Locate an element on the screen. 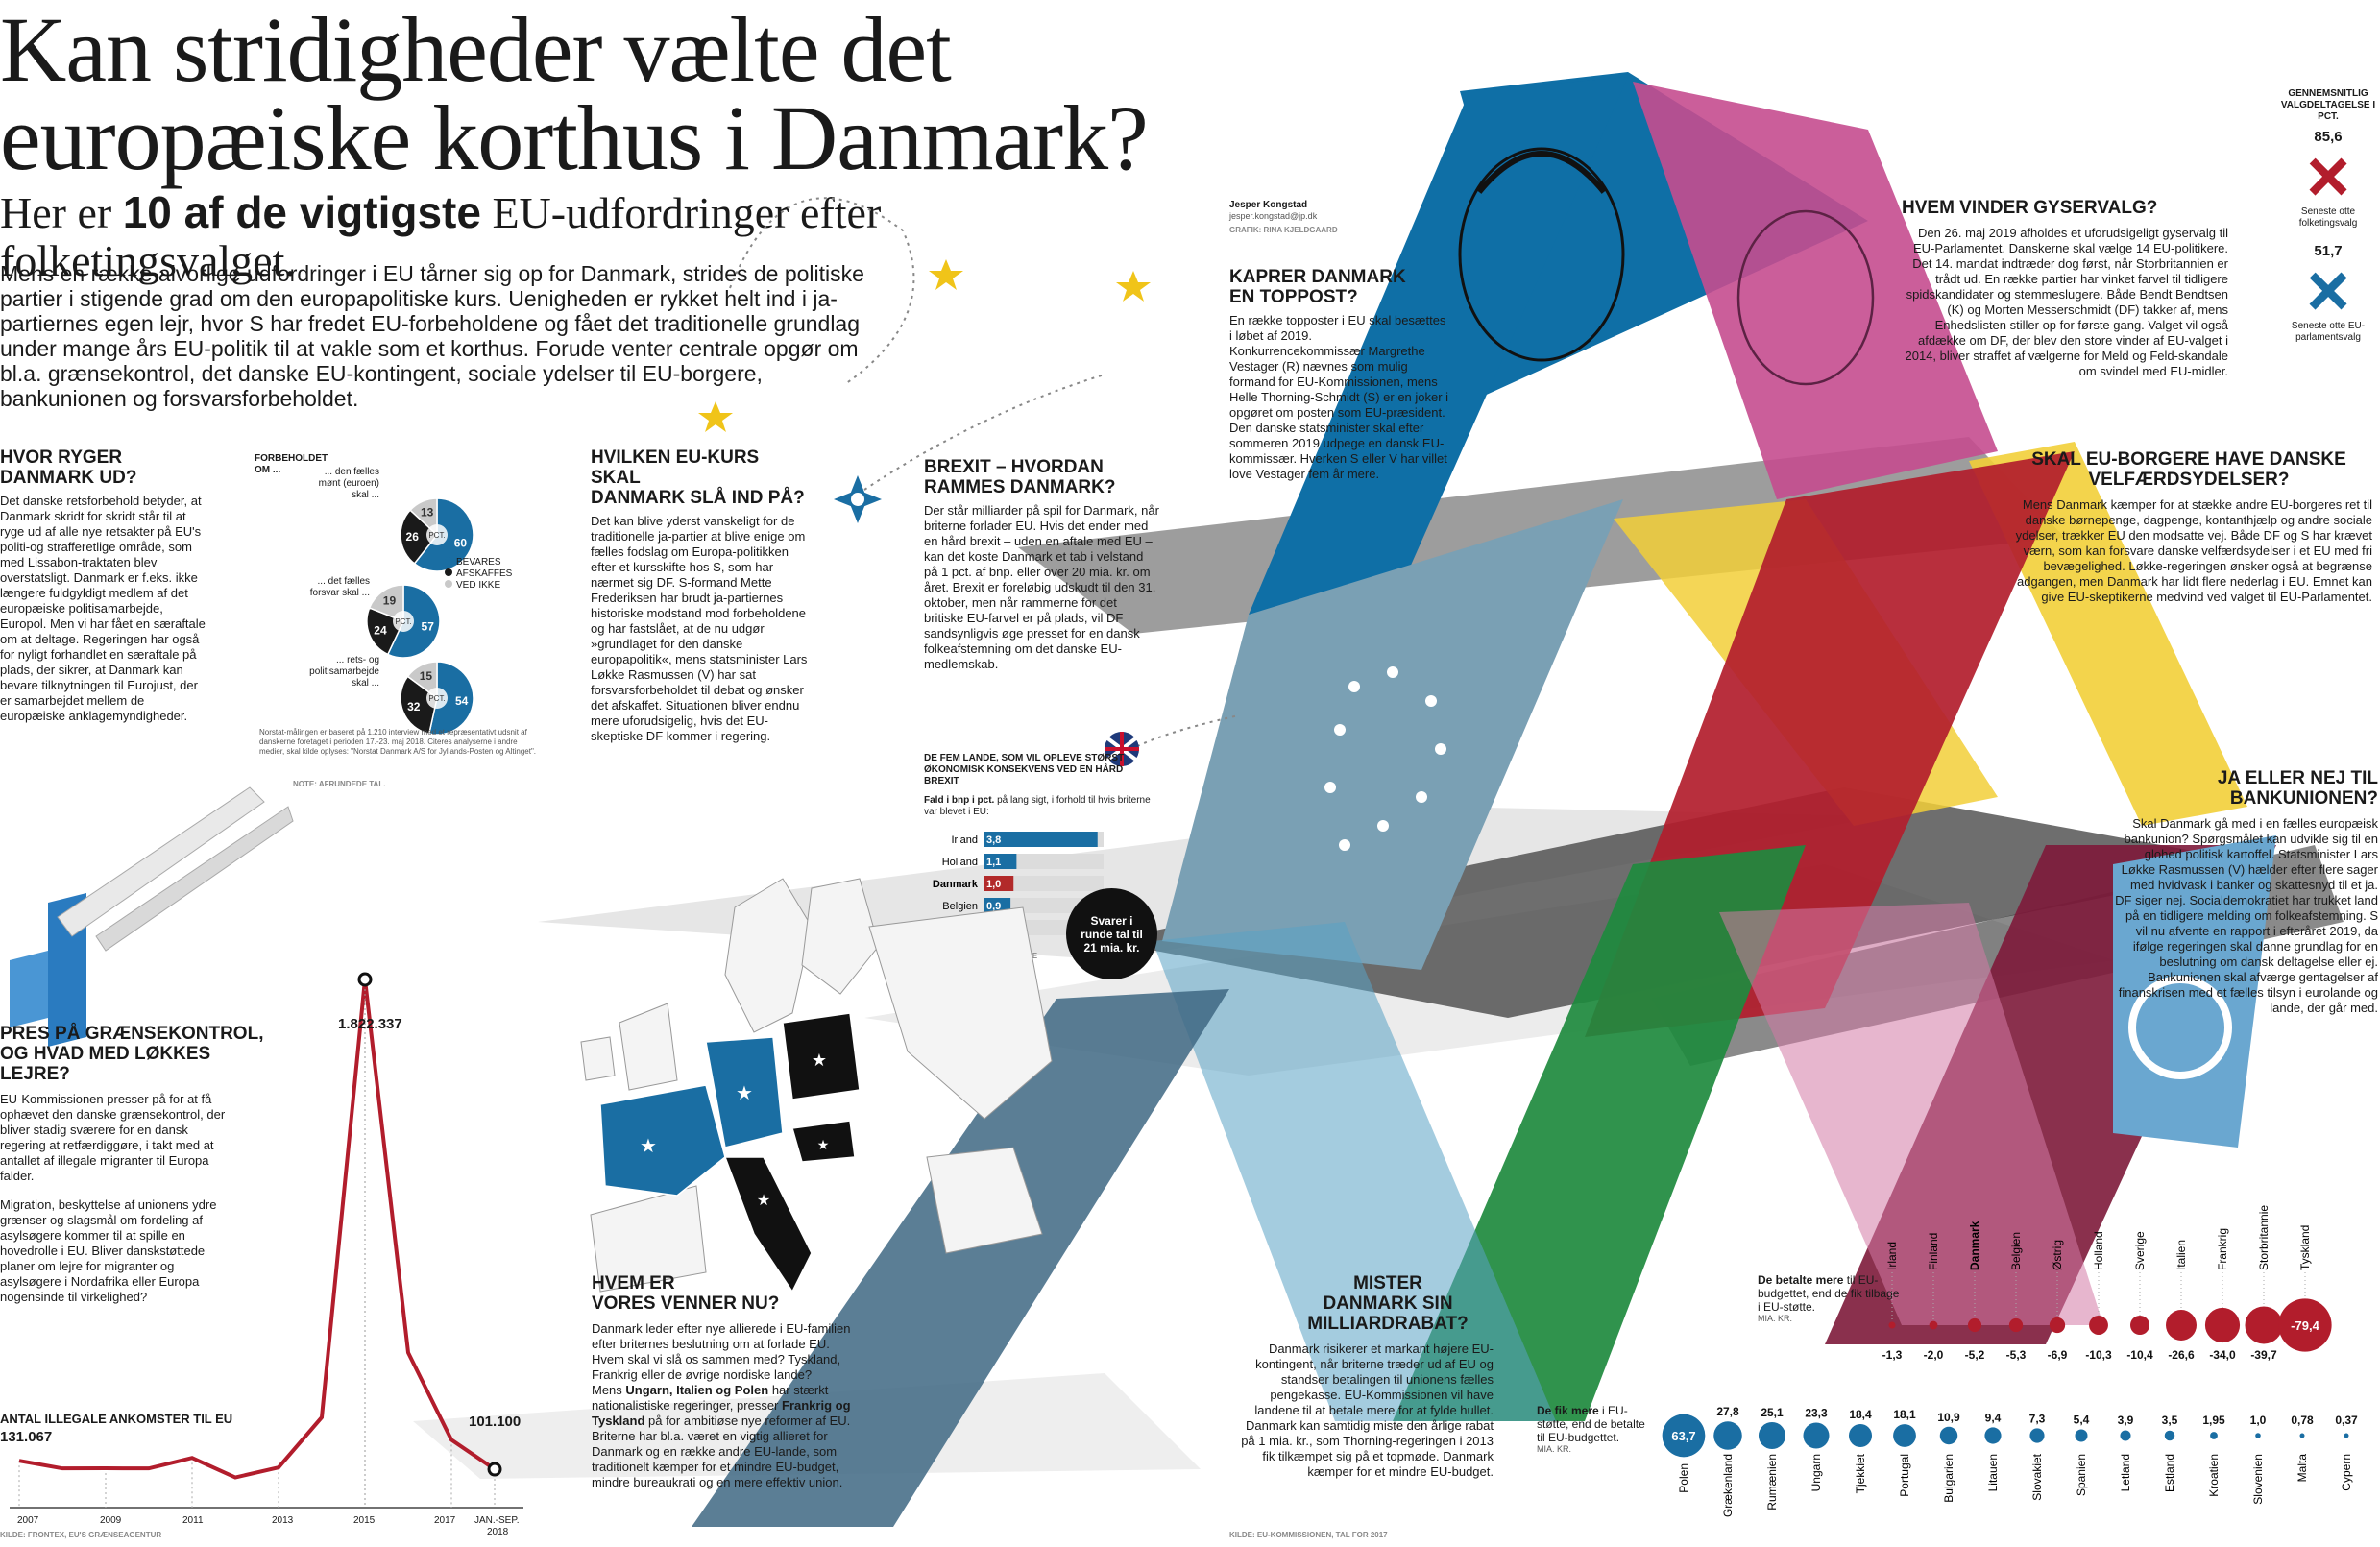 This screenshot has height=1547, width=2380. brexit-bubble: Svarer i runde tal til 21 mia. kr. is located at coordinates (1111, 934).